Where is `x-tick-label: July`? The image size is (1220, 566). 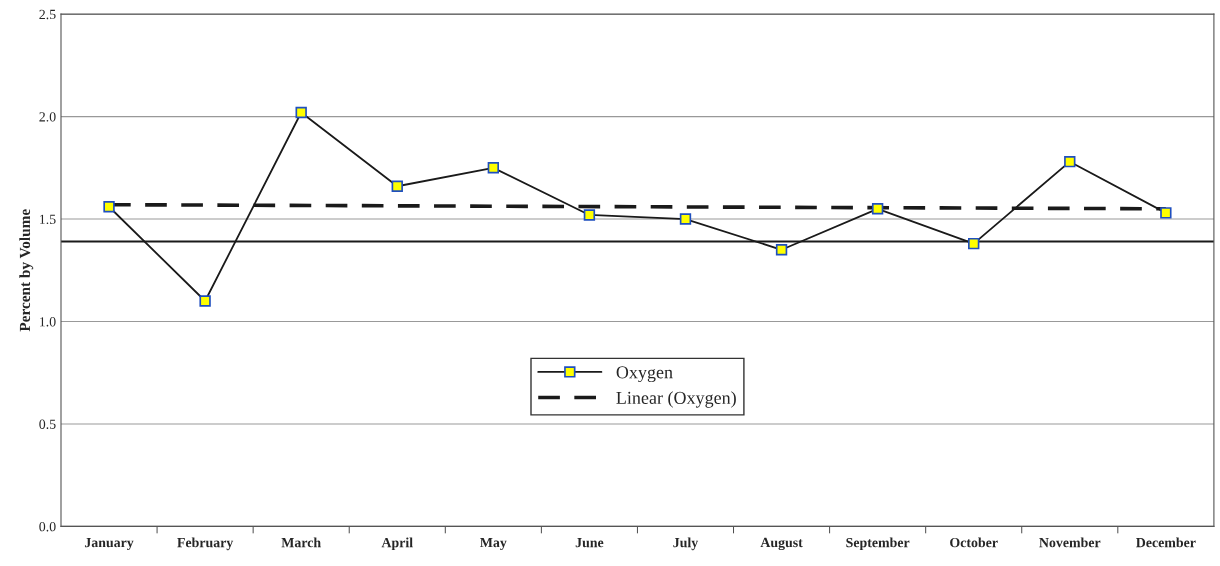 x-tick-label: July is located at coordinates (686, 544).